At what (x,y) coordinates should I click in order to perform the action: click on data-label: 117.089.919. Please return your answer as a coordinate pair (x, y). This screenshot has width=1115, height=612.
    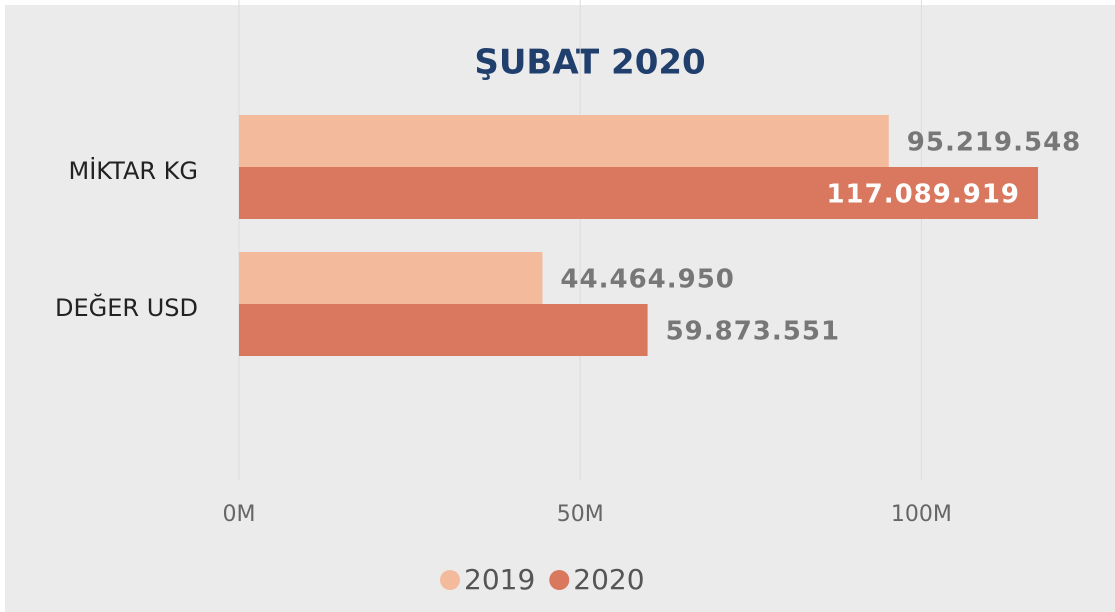
    Looking at the image, I should click on (923, 195).